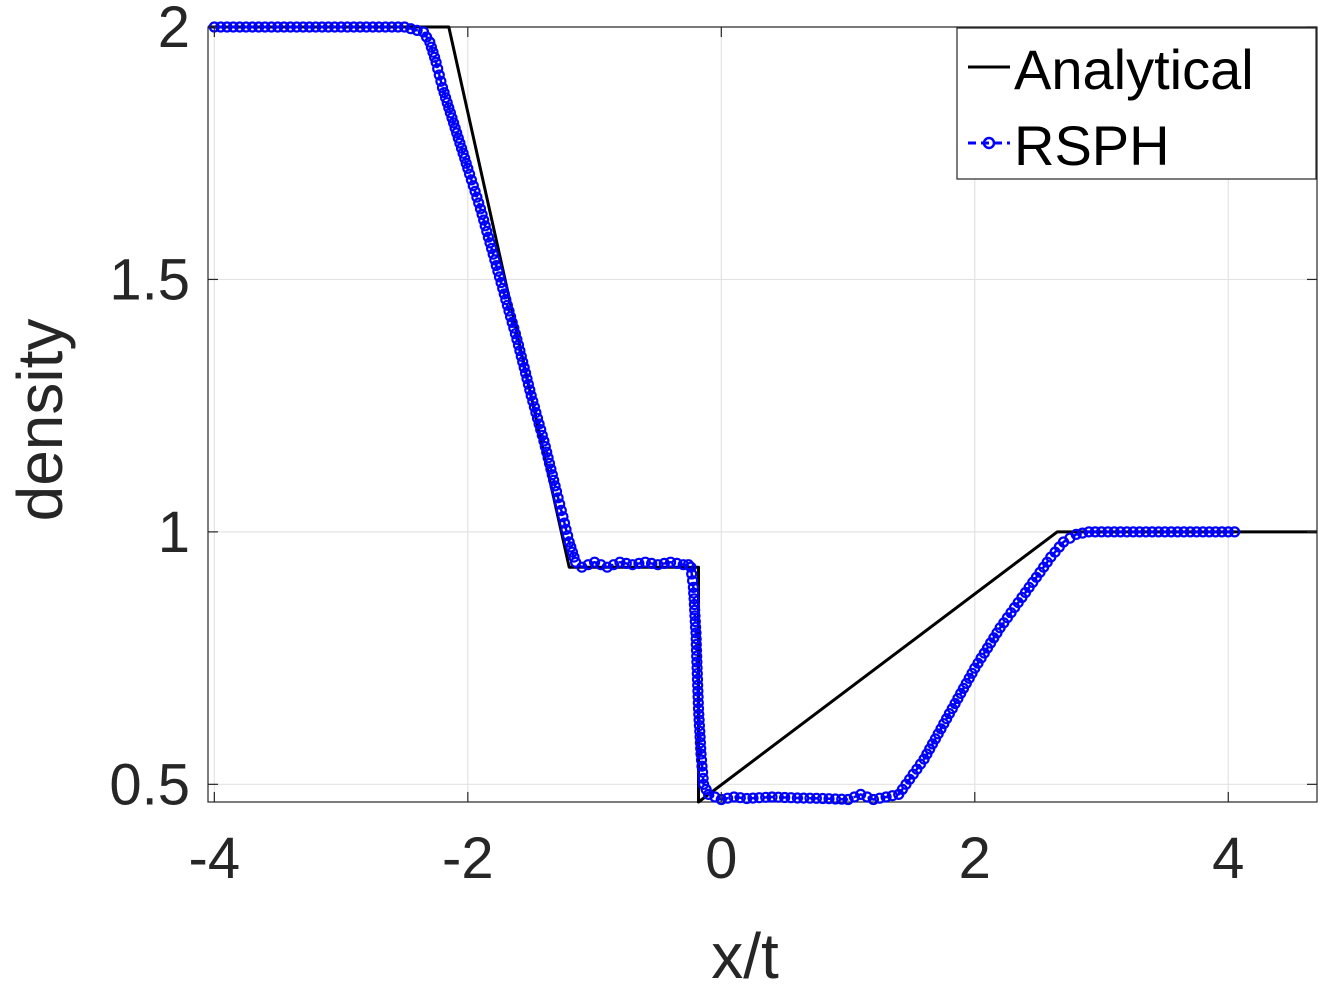 The width and height of the screenshot is (1344, 992). I want to click on y-tick-label: 1, so click(174, 532).